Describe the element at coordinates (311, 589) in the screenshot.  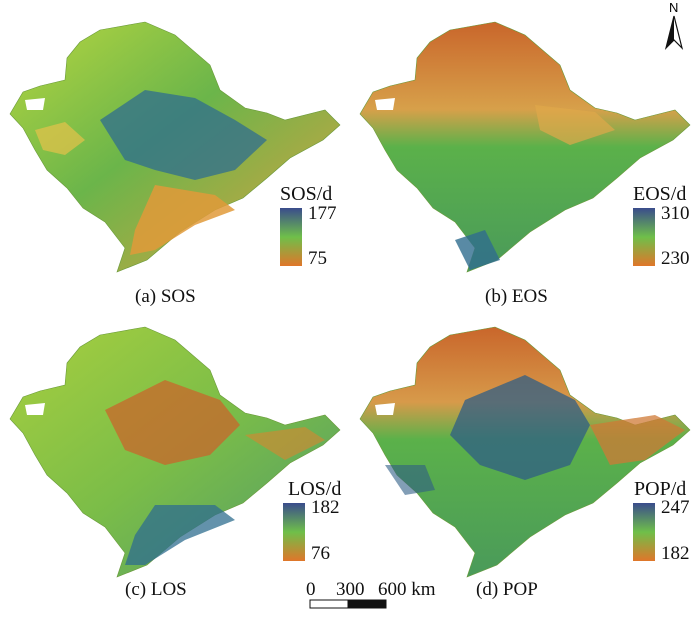
I see `scale-label-0: 0` at that location.